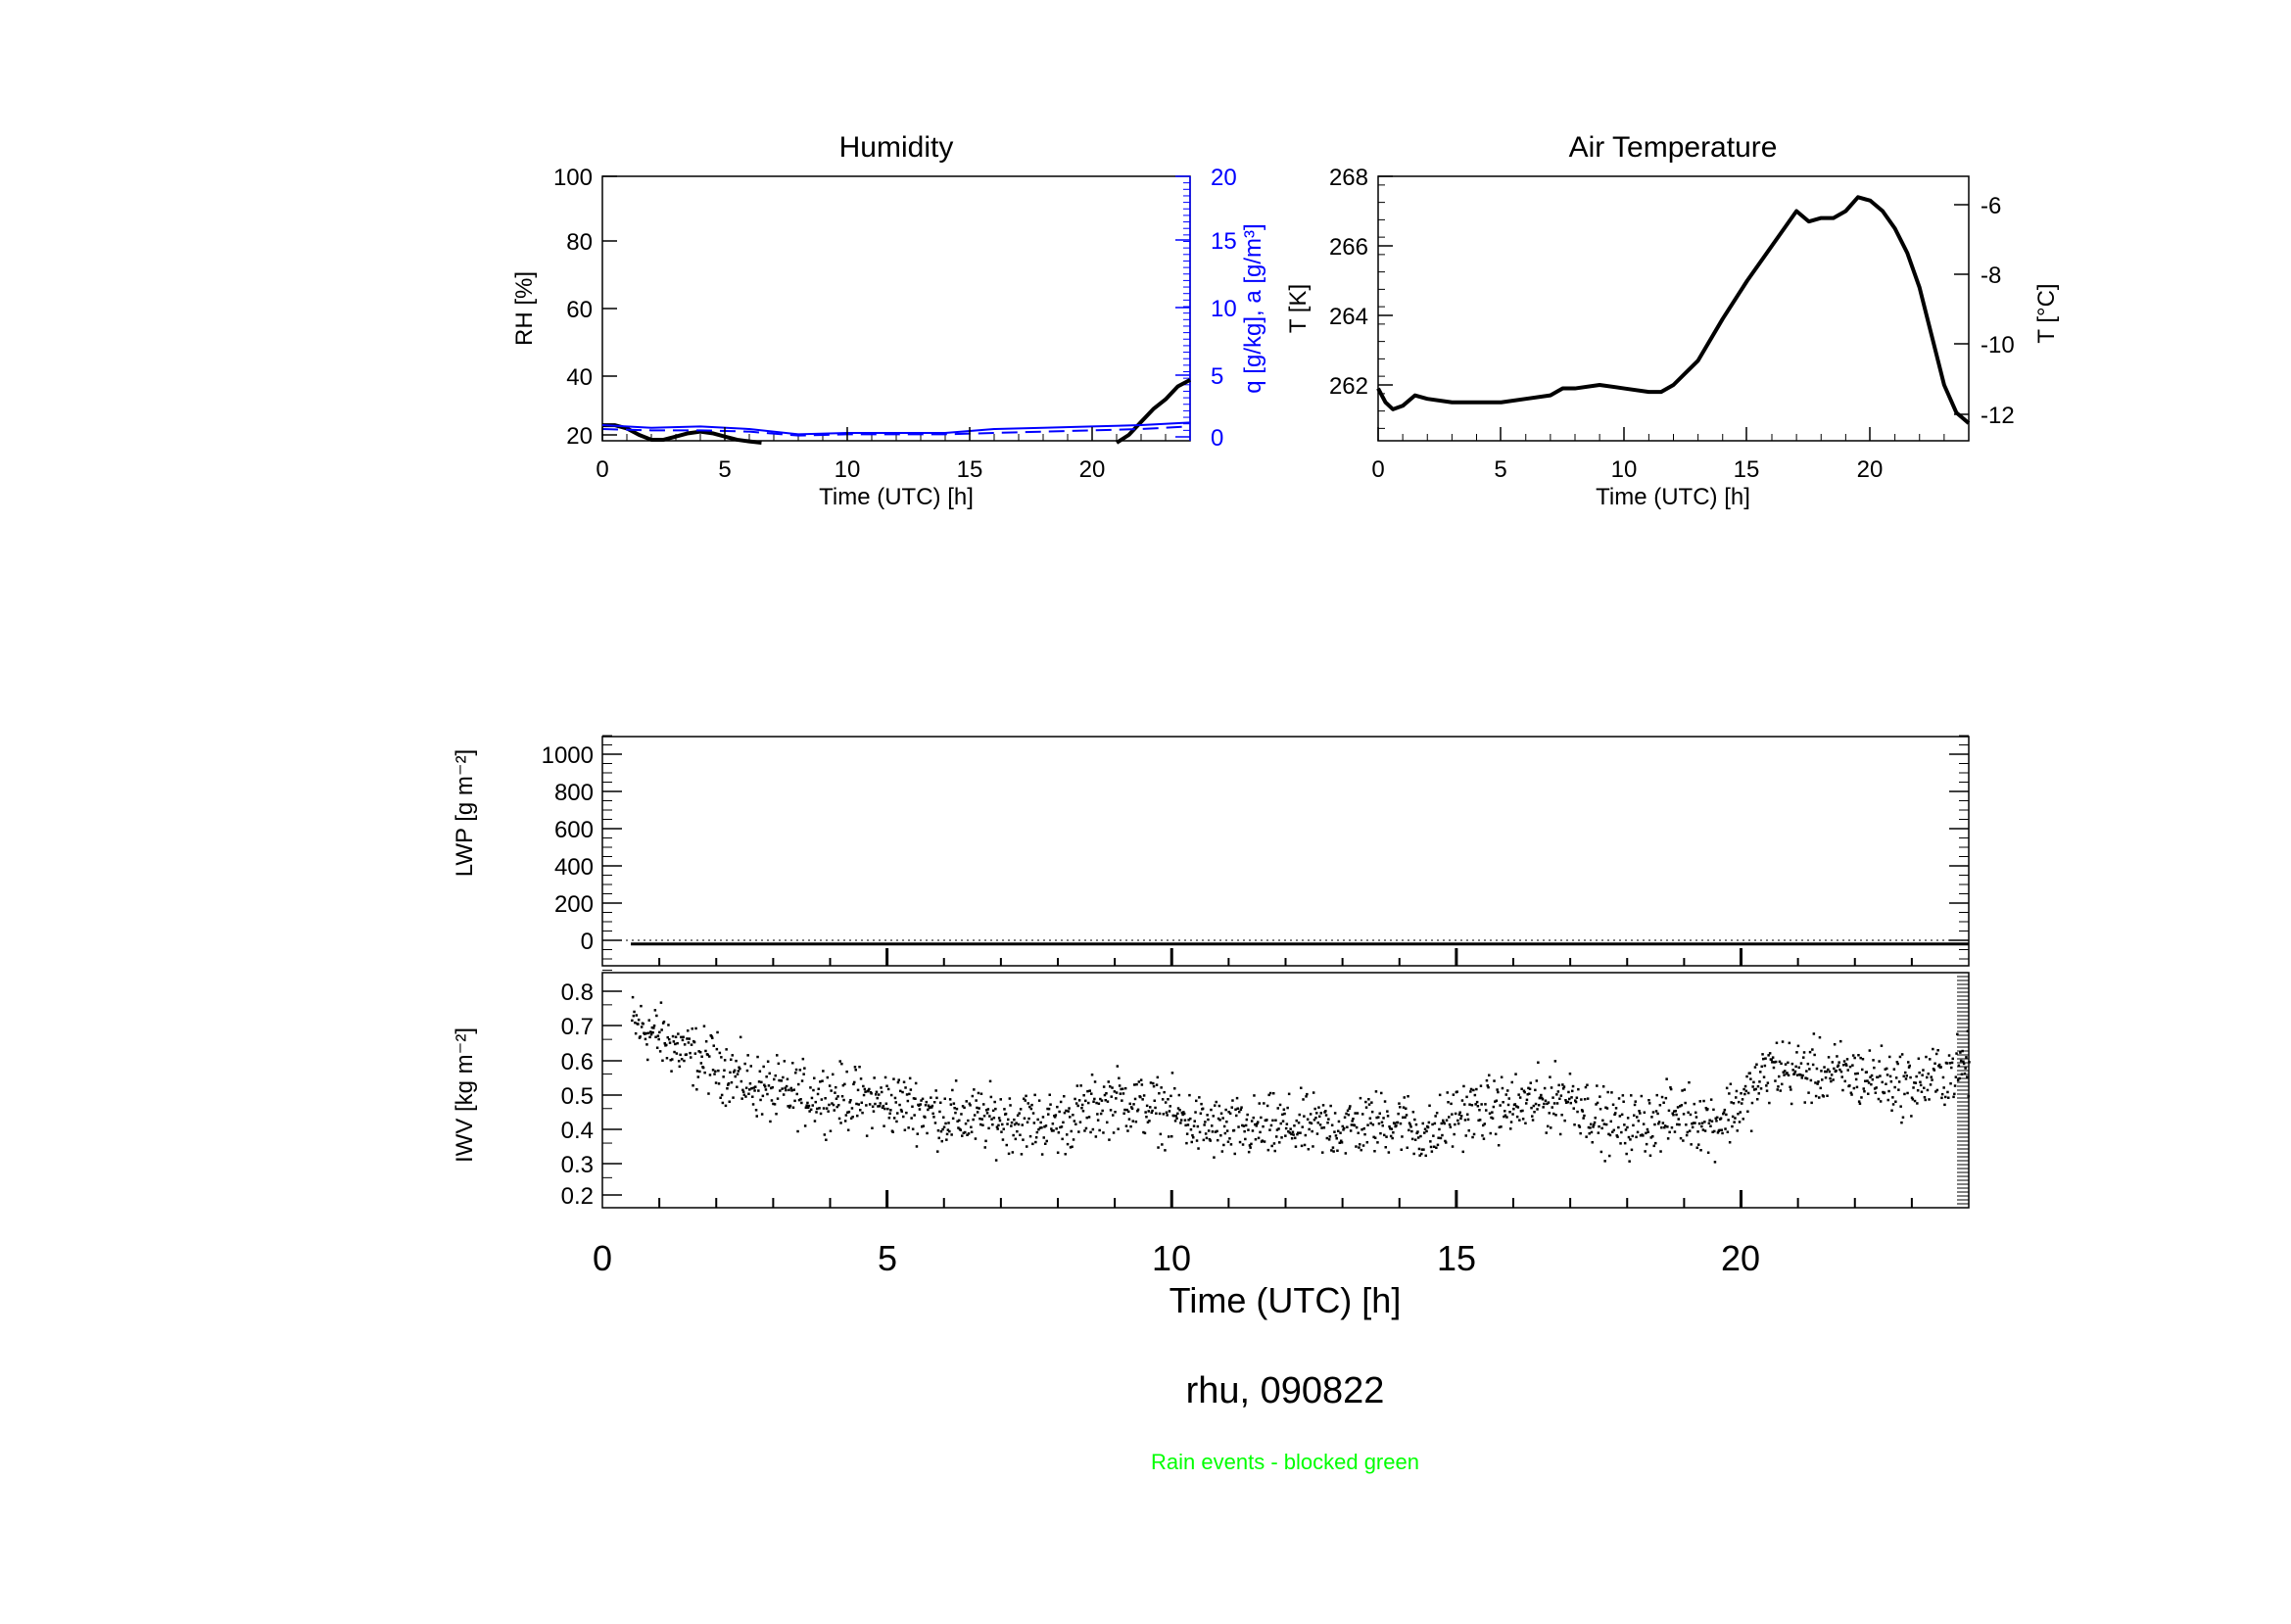 This screenshot has width=2291, height=1624. Describe the element at coordinates (1456, 1258) in the screenshot. I see `iwv-x-tick-label: 15` at that location.